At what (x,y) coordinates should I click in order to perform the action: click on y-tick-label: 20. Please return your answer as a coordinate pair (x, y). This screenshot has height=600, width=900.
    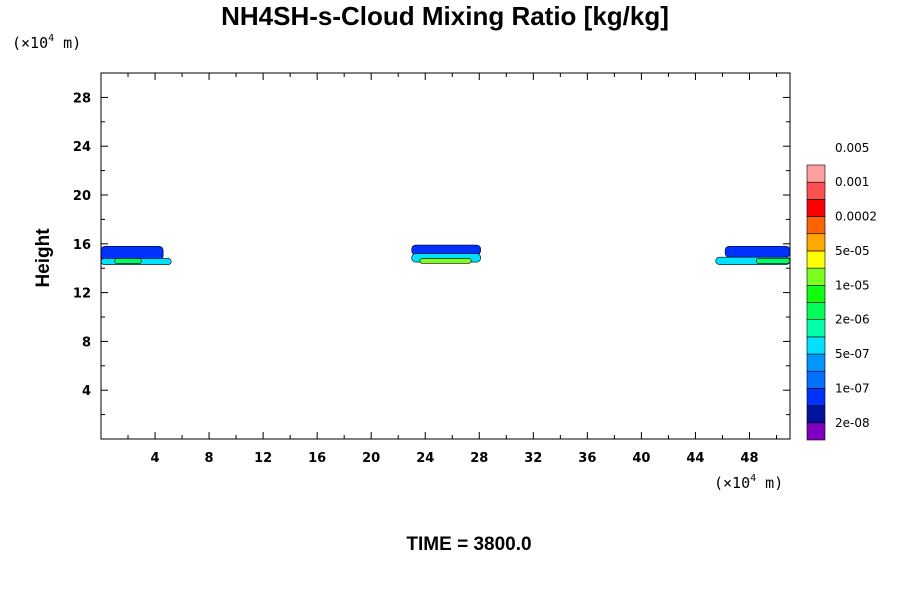
    Looking at the image, I should click on (82, 196).